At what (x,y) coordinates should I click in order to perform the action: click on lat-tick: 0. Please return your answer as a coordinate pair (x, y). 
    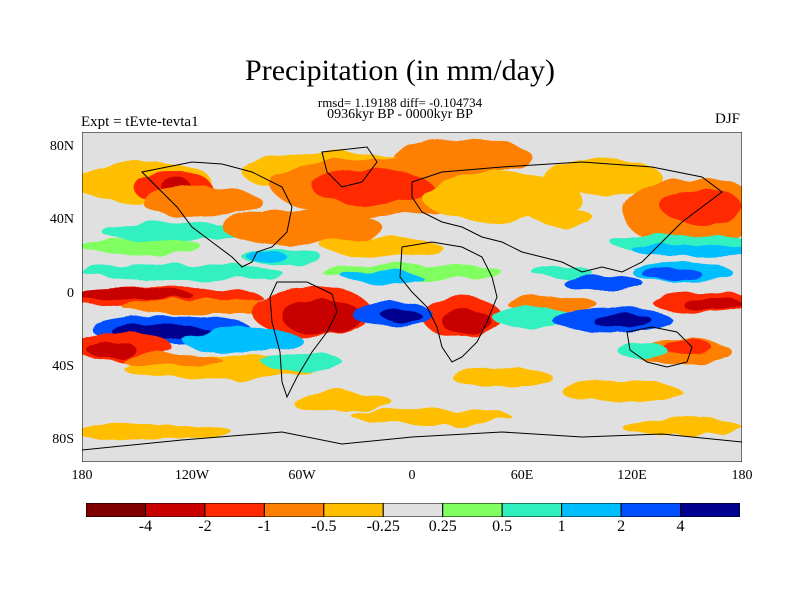
    Looking at the image, I should click on (70, 293).